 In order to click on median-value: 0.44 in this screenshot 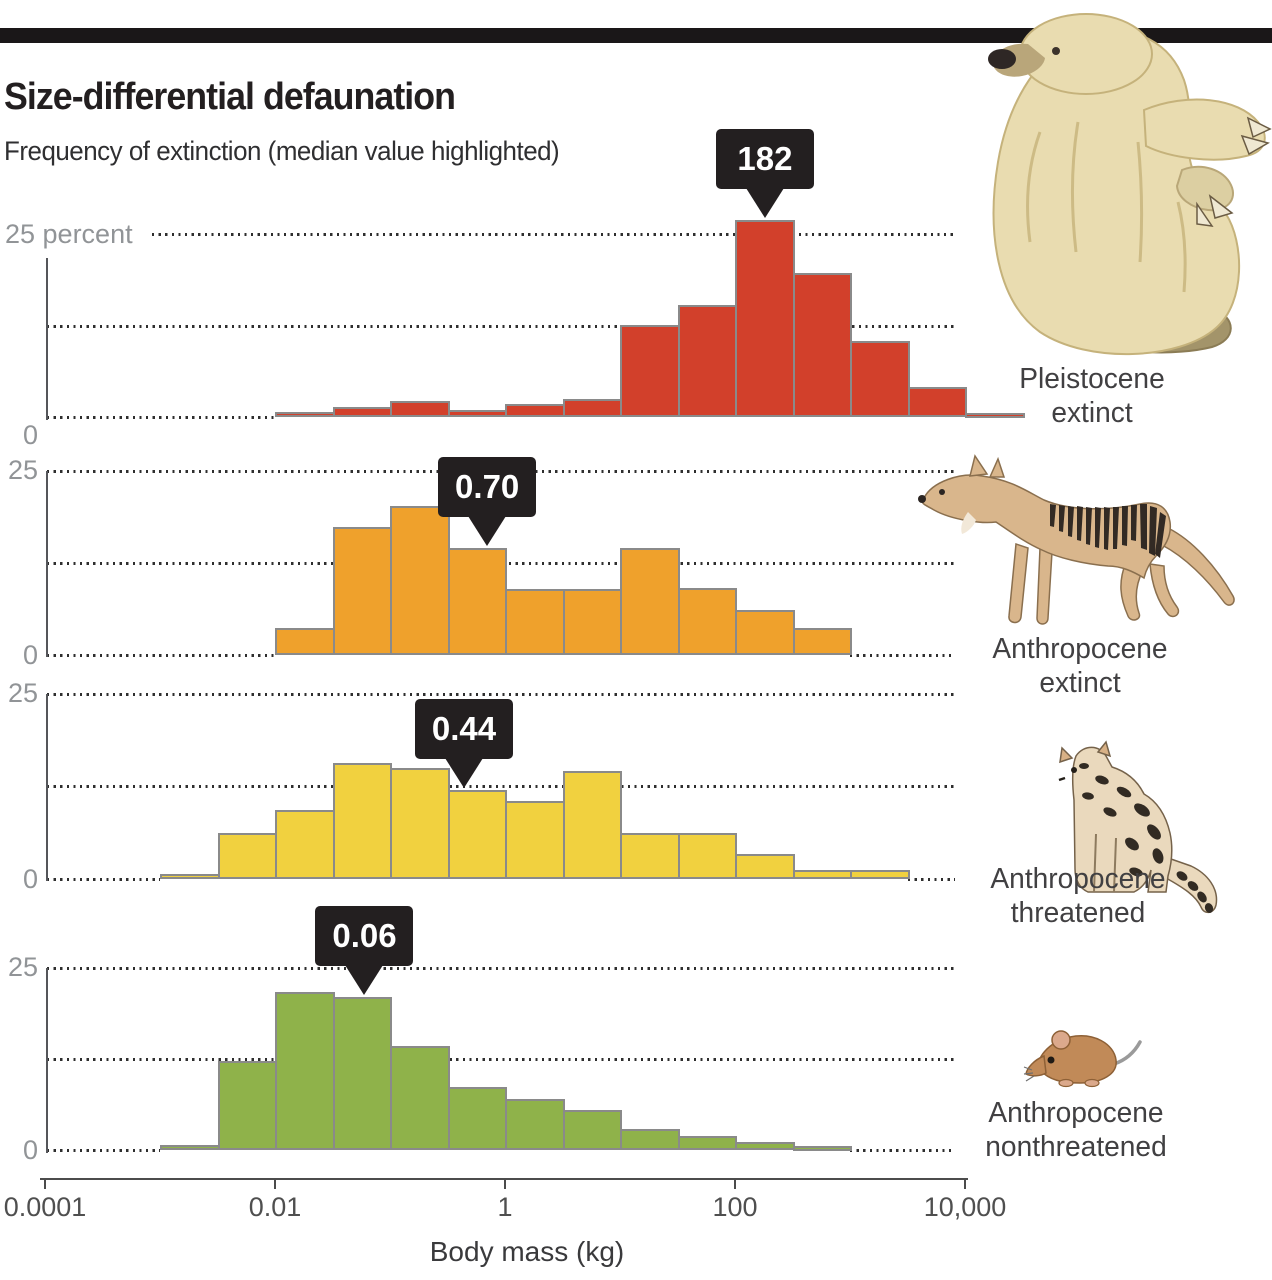, I will do `click(464, 729)`.